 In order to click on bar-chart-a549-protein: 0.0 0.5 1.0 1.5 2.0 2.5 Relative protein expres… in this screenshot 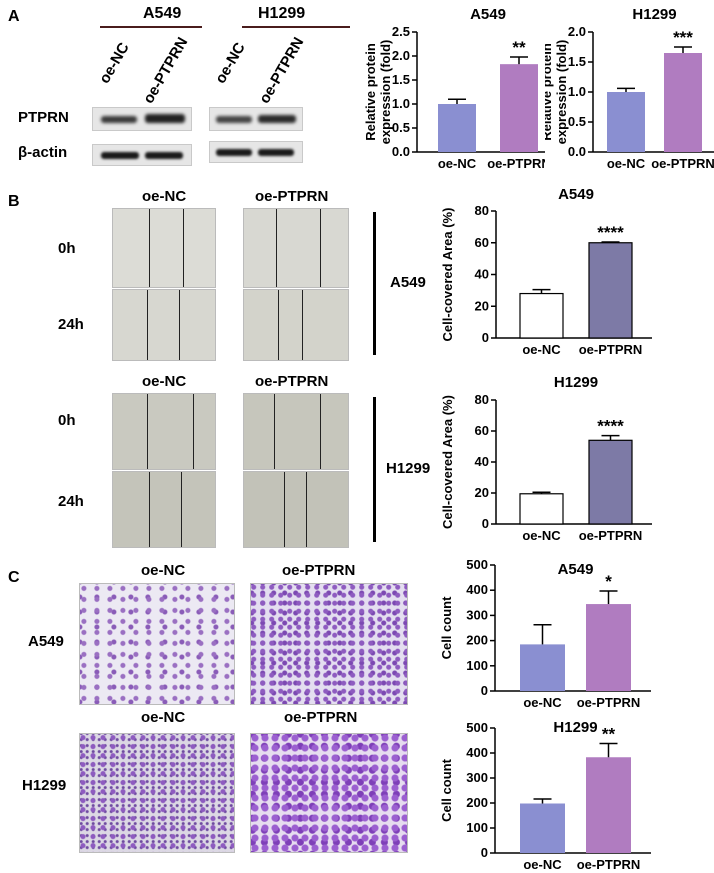, I will do `click(454, 88)`.